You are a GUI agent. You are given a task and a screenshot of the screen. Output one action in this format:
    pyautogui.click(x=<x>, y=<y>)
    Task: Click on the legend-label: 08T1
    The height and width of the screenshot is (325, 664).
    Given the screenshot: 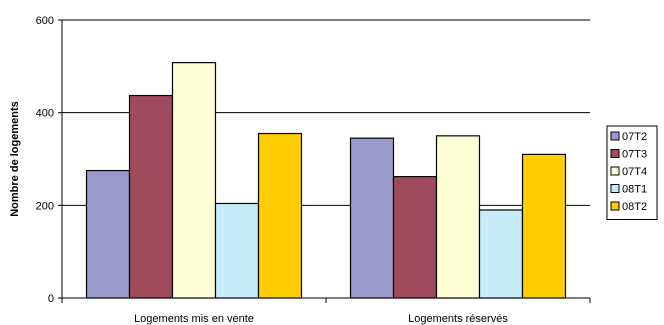 What is the action you would take?
    pyautogui.click(x=634, y=190)
    